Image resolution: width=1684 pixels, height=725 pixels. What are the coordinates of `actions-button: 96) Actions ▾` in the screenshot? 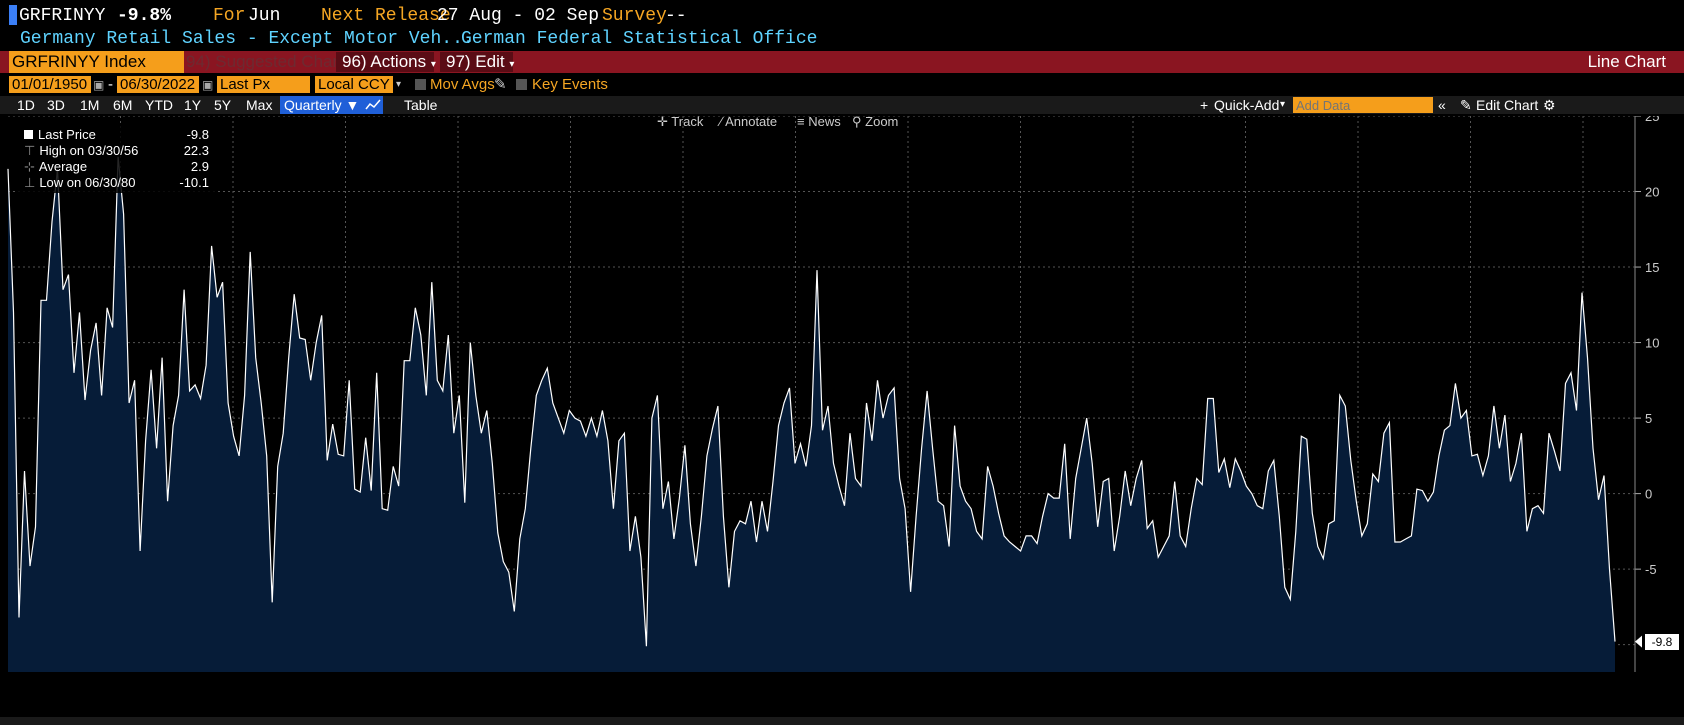 It's located at (386, 62).